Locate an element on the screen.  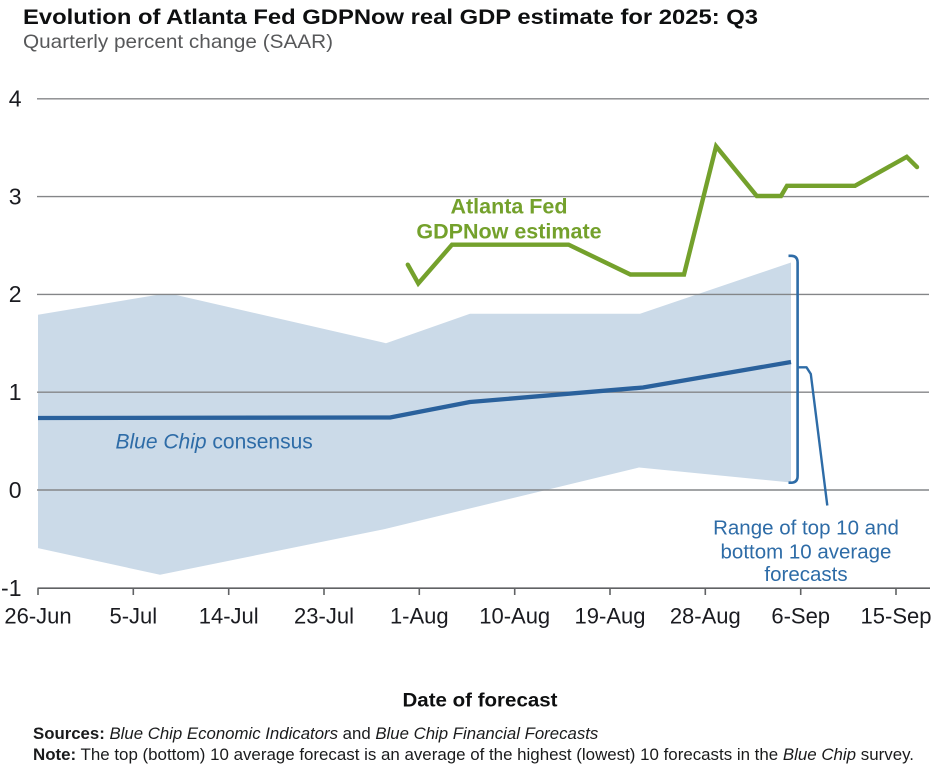
svg-text: forecasts is located at coordinates (805, 574).